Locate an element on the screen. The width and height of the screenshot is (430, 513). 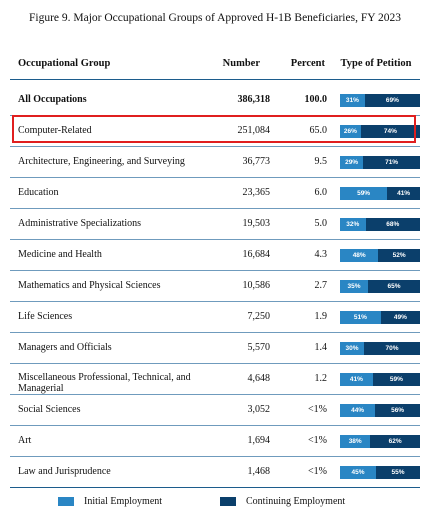
table-row: All Occupations 386,318 100.0 31% 69% is located at coordinates (215, 100).